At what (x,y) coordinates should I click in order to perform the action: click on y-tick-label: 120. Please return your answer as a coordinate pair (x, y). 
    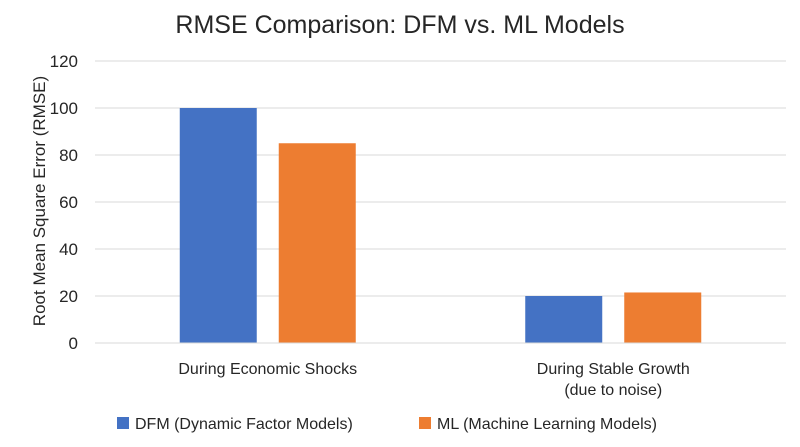
    Looking at the image, I should click on (64, 61).